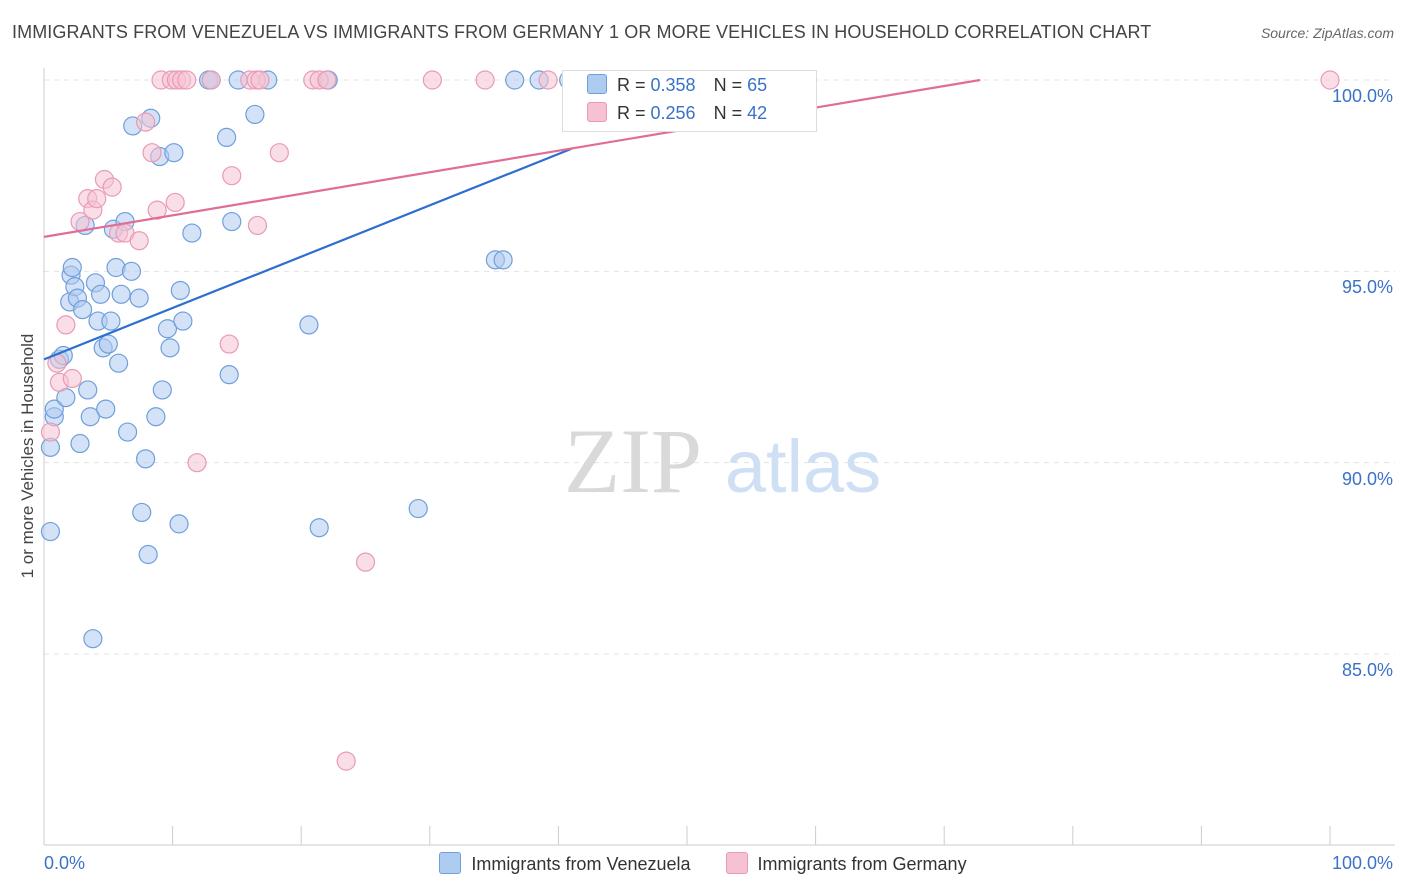 This screenshot has height=892, width=1406. I want to click on legend-swatch-germany, so click(597, 112).